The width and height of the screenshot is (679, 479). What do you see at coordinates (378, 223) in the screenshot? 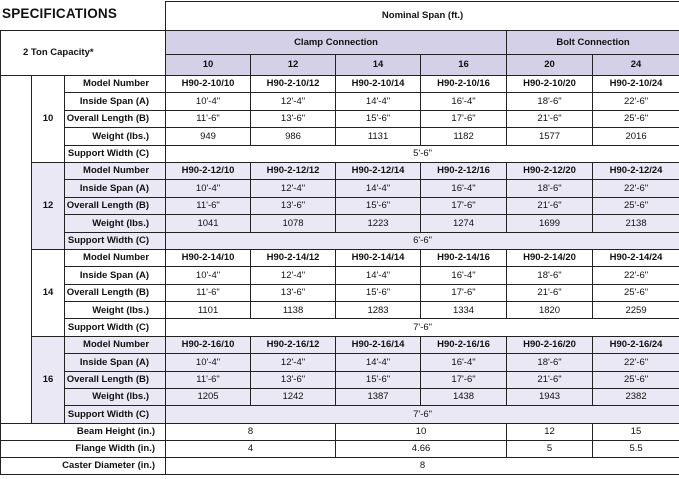
I see `weight-cell: 1223` at bounding box center [378, 223].